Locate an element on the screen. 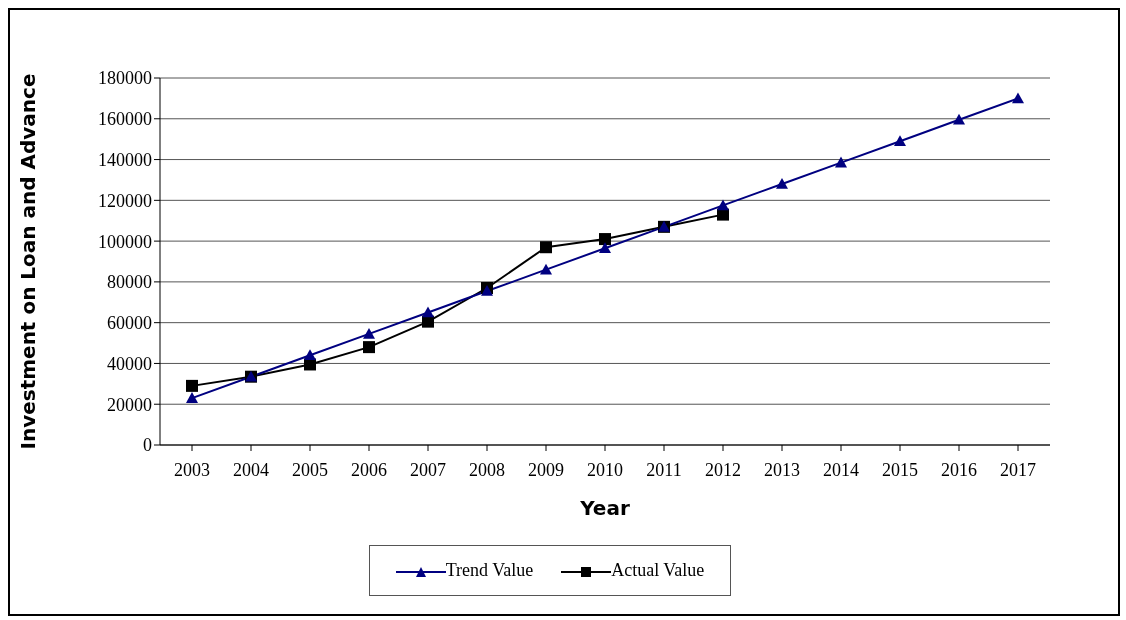 The height and width of the screenshot is (620, 1126). y-tick-label: 160000 is located at coordinates (125, 119).